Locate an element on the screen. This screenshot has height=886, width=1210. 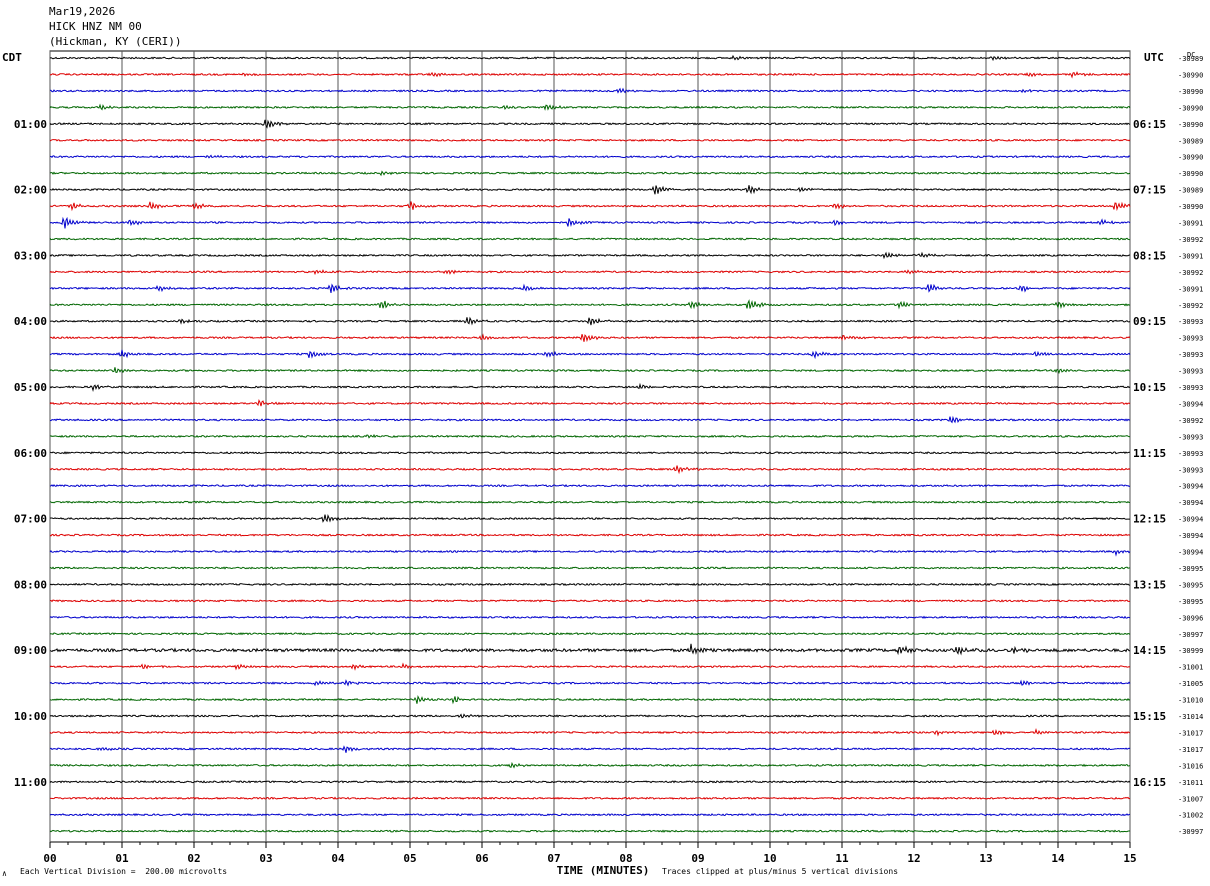
utc-hour-label: 06:15 is located at coordinates (1149, 124).